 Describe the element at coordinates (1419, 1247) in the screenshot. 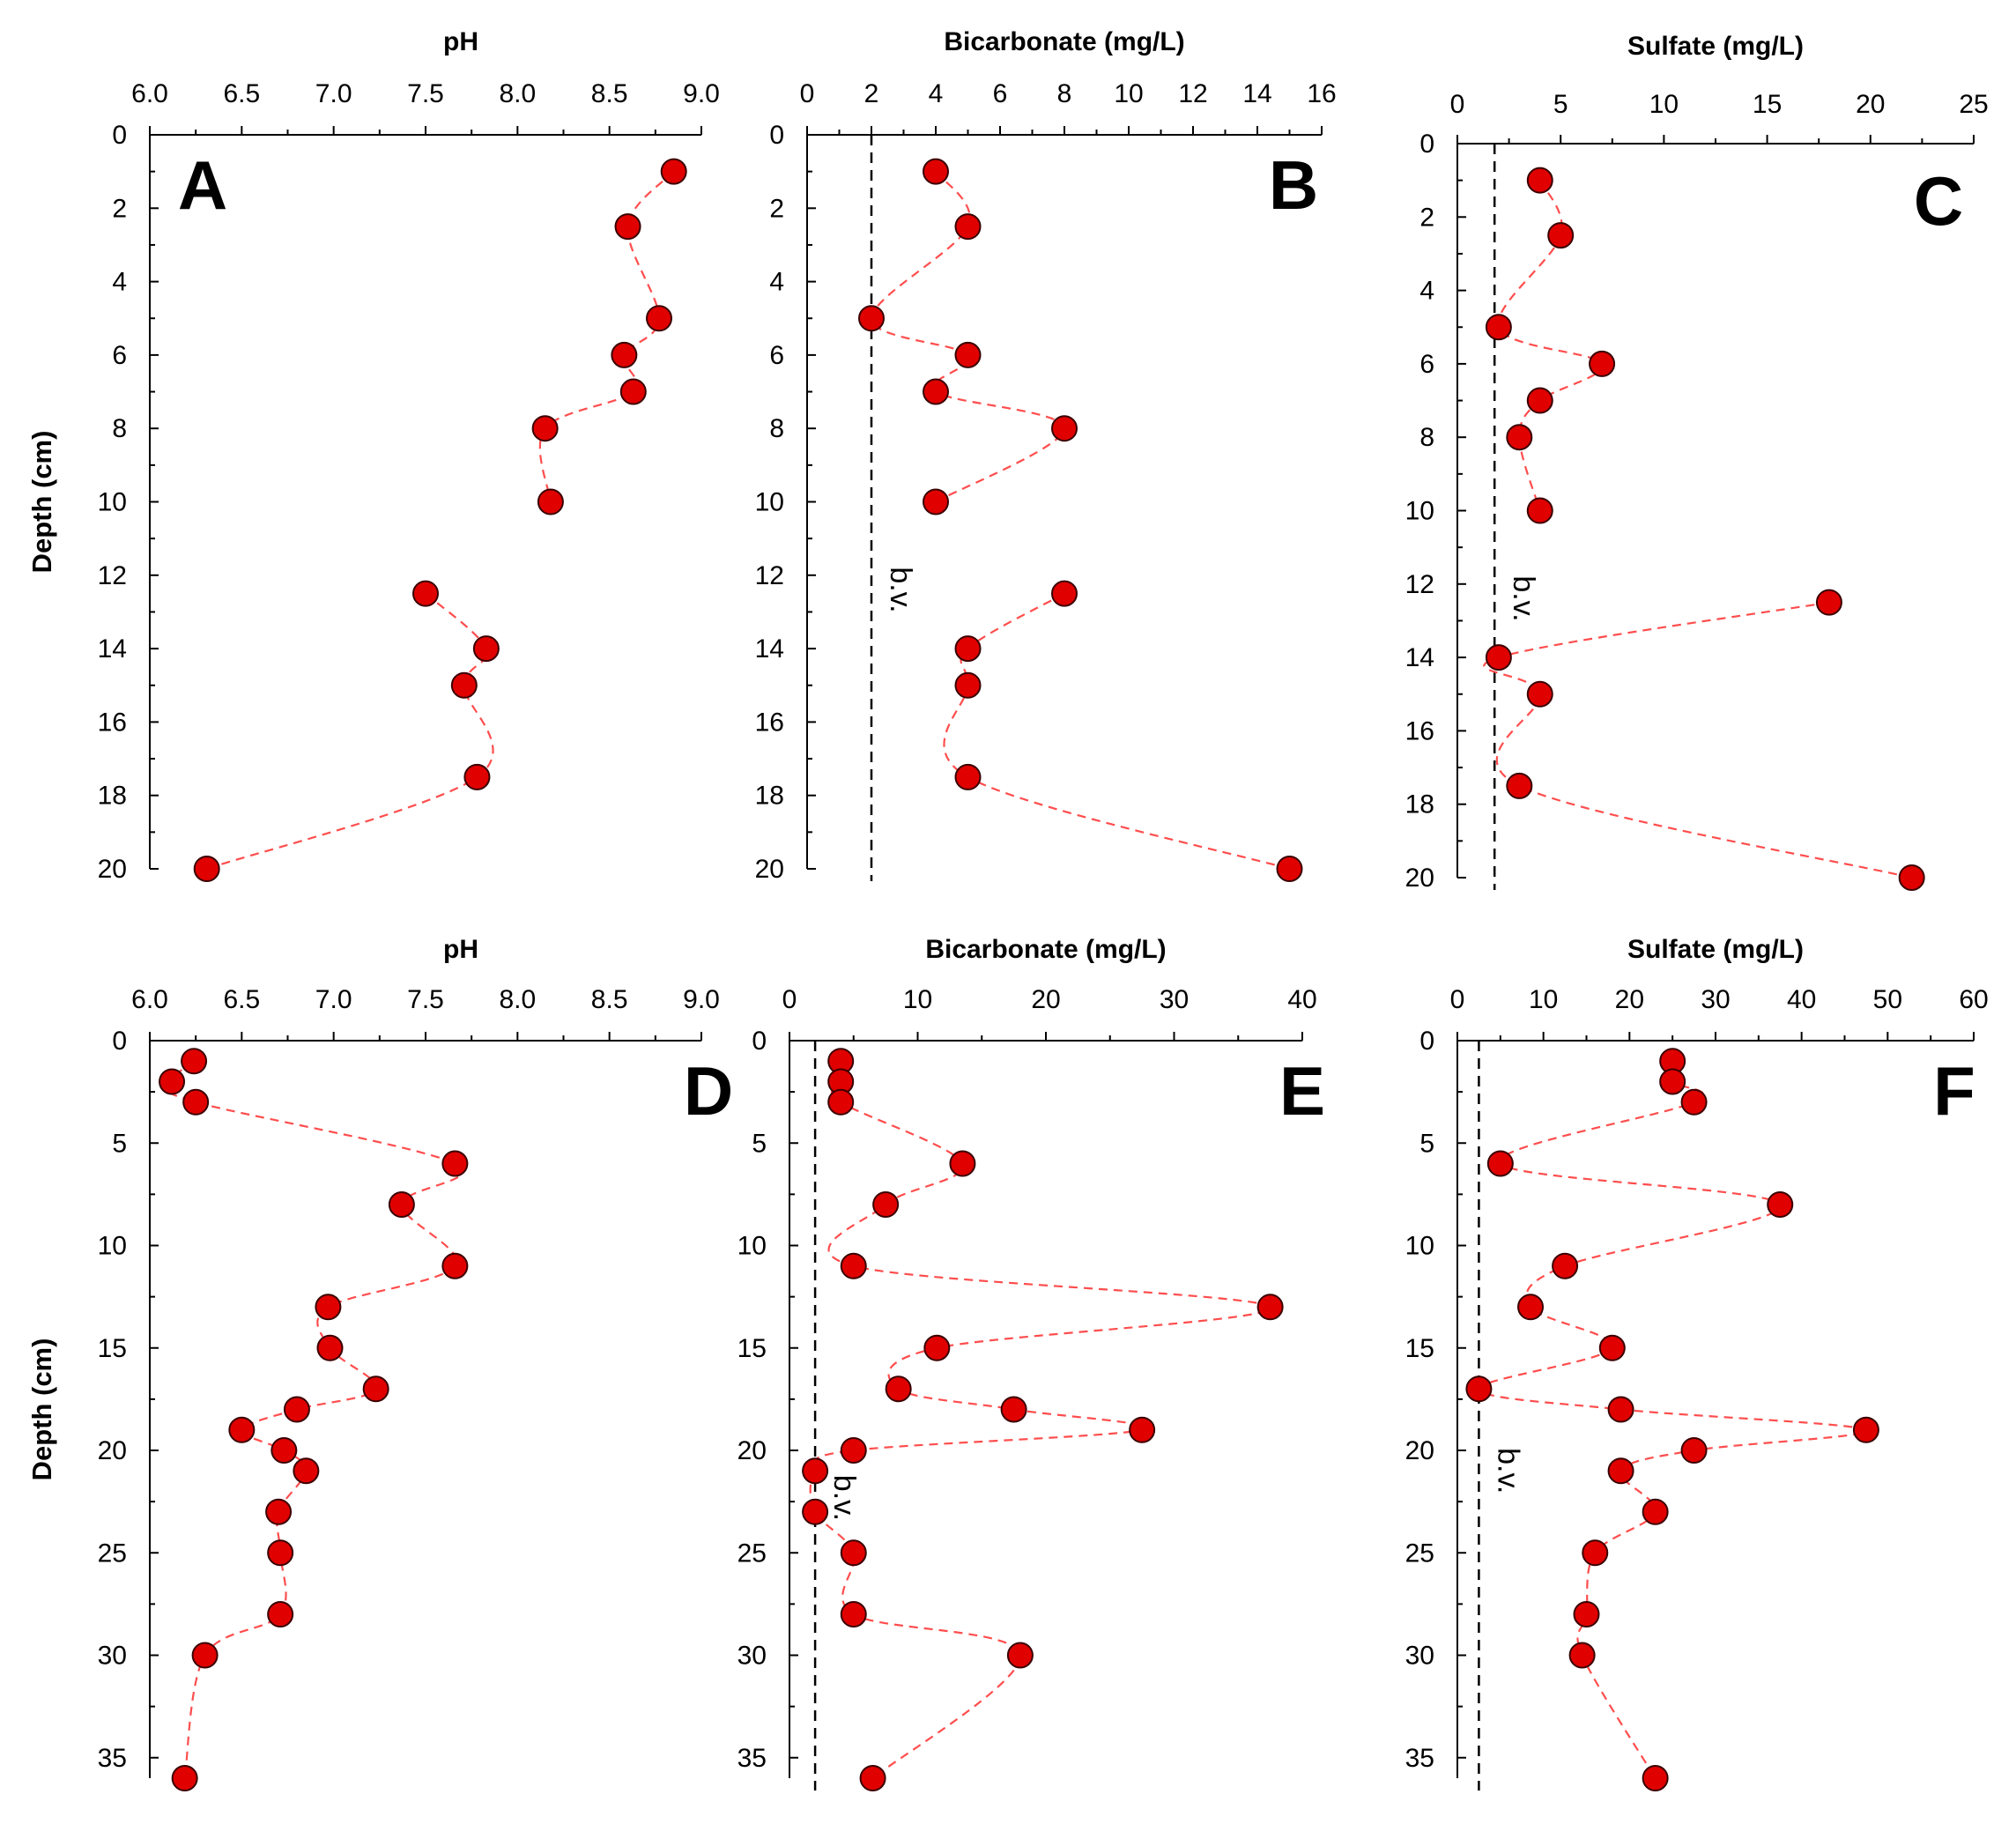

I see `panel-f-y-tick-label: 10` at that location.